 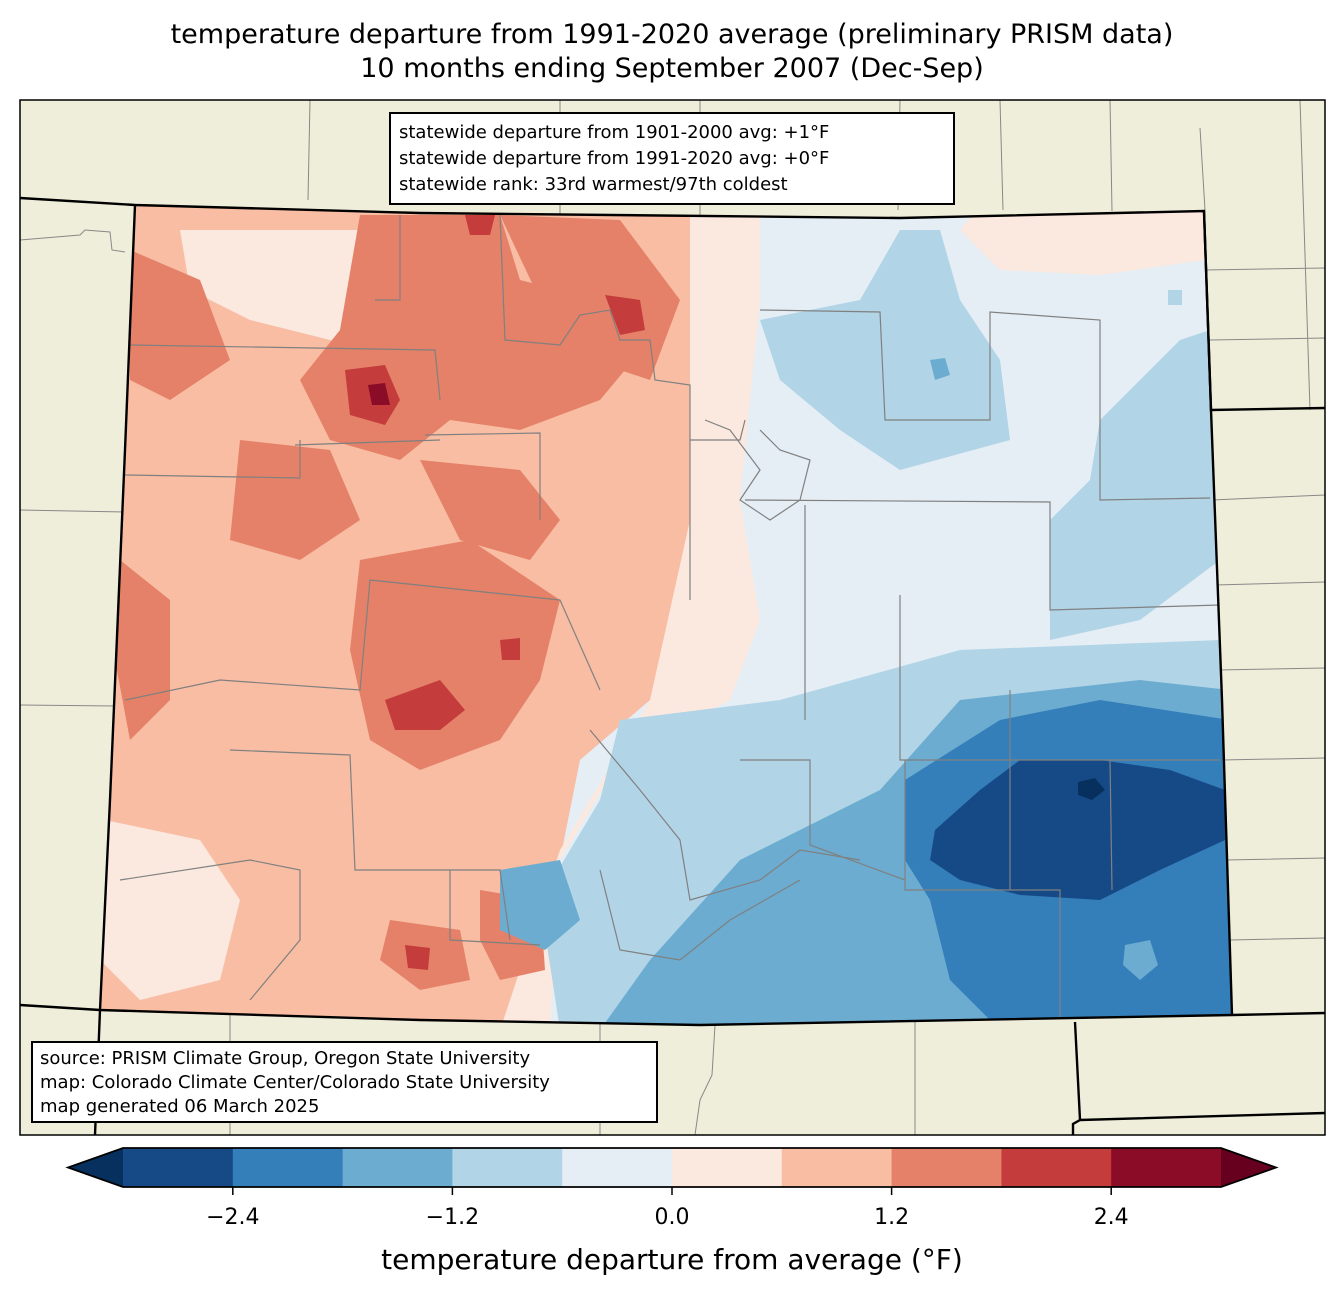 What do you see at coordinates (233, 1217) in the screenshot?
I see `colorbar-tick-label: −2.4` at bounding box center [233, 1217].